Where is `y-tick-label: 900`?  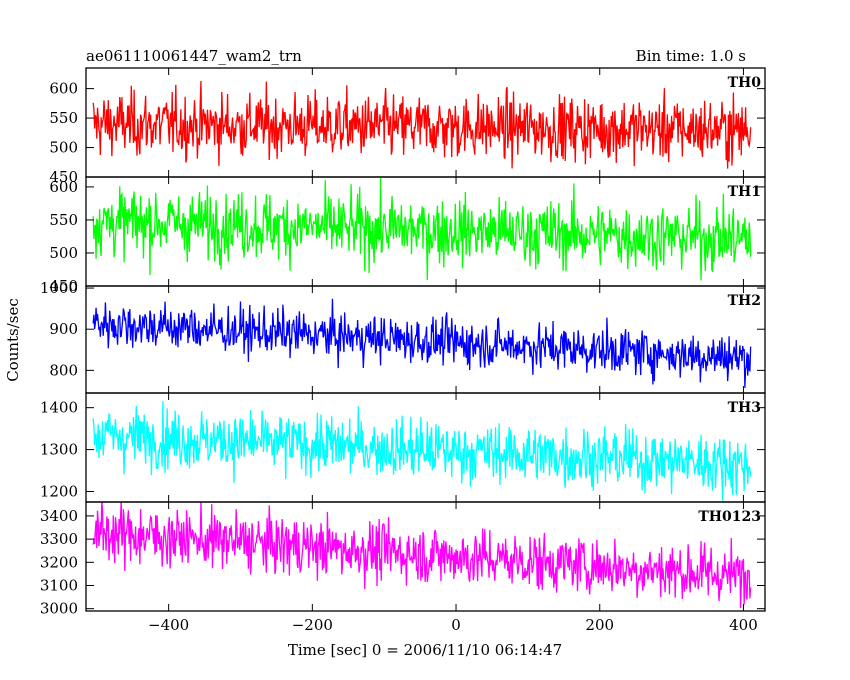 y-tick-label: 900 is located at coordinates (63, 329).